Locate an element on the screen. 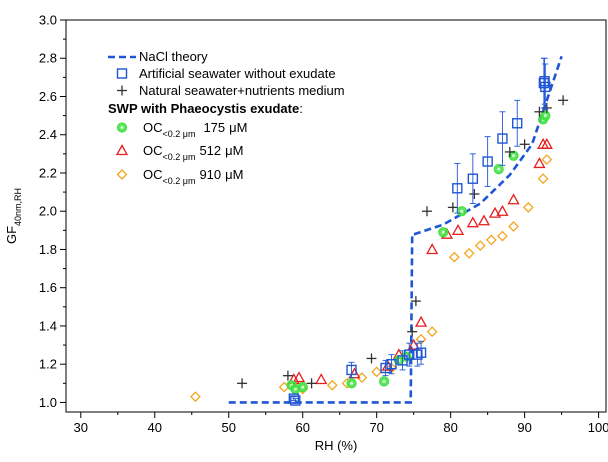 This screenshot has width=608, height=462. x-tick-label: 60 is located at coordinates (302, 427).